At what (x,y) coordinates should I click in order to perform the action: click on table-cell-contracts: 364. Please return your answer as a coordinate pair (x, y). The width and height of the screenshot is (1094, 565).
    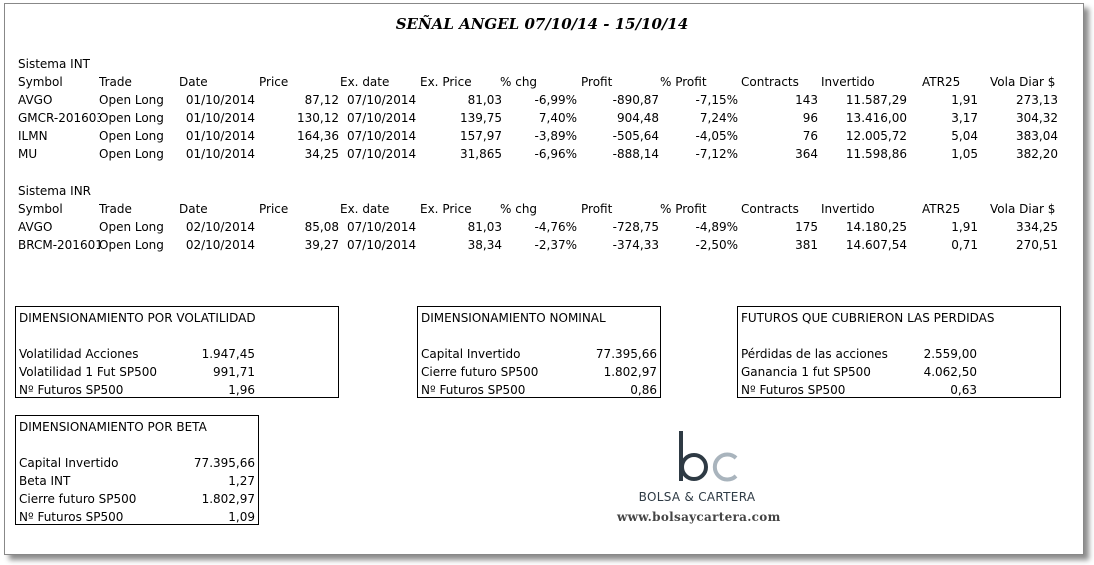
    Looking at the image, I should click on (806, 154).